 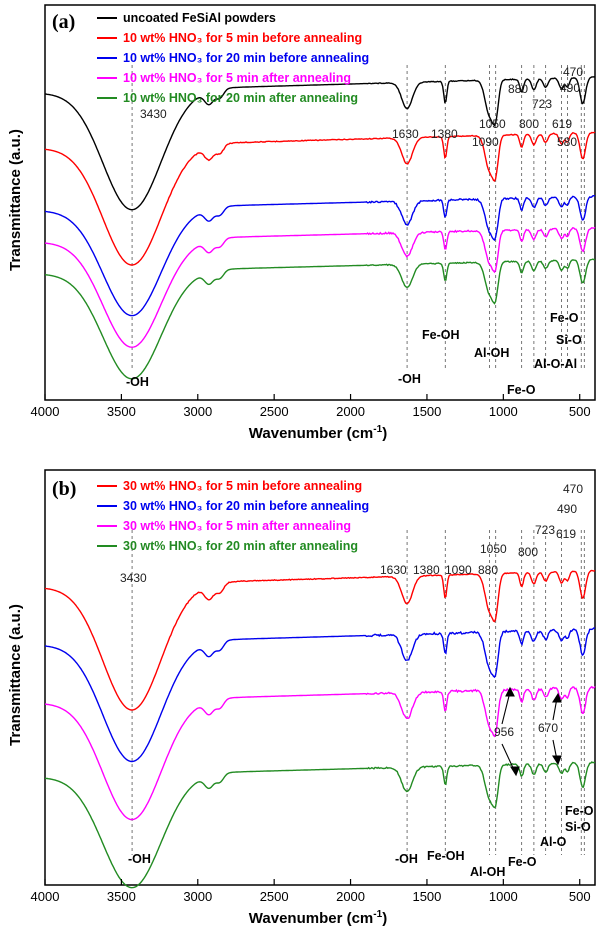 I want to click on legend-label: 10 wt% HNO₃ for 5 min after annealing, so click(x=237, y=78).